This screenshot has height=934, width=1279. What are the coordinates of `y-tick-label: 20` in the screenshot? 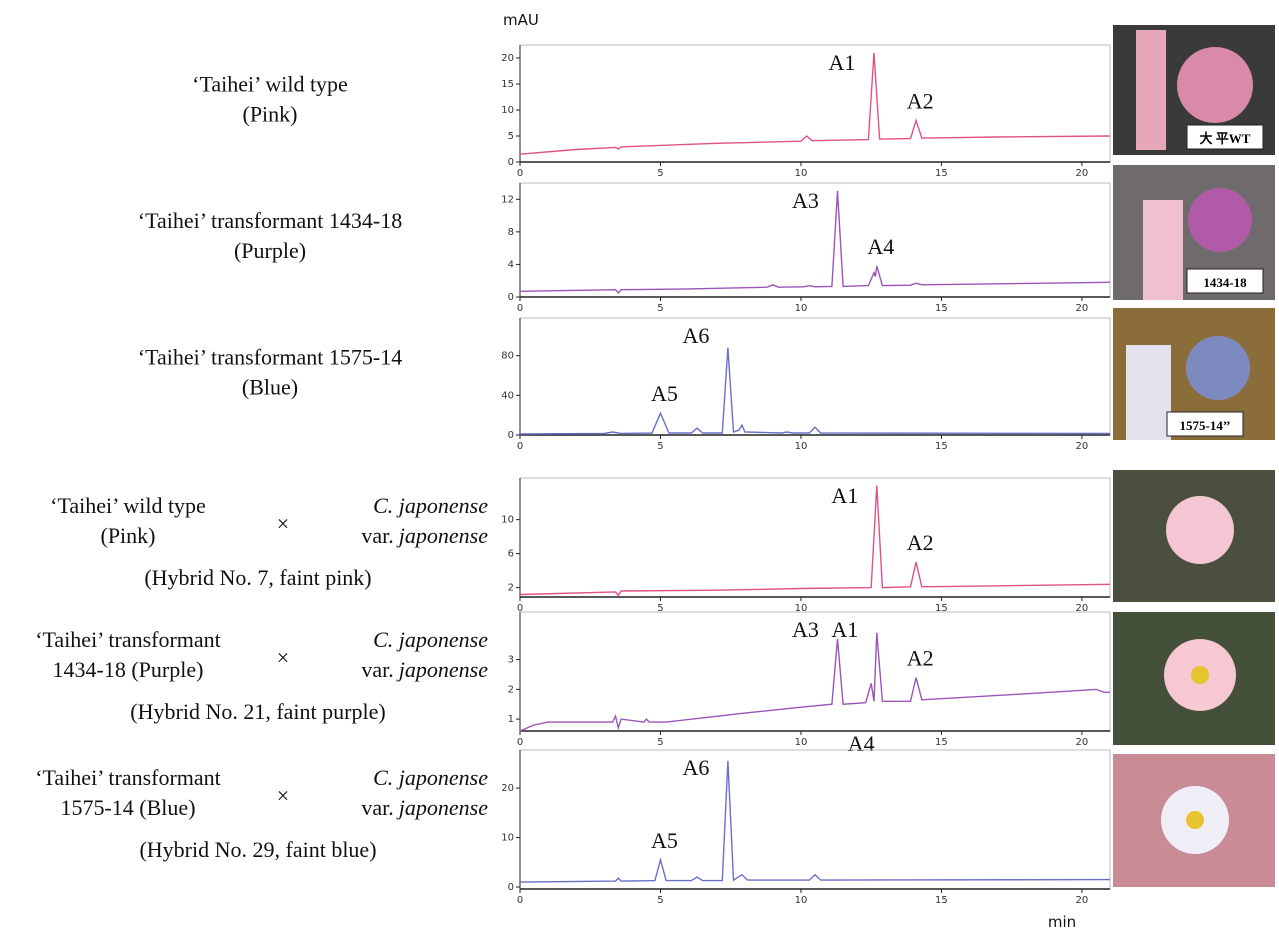 It's located at (507, 788).